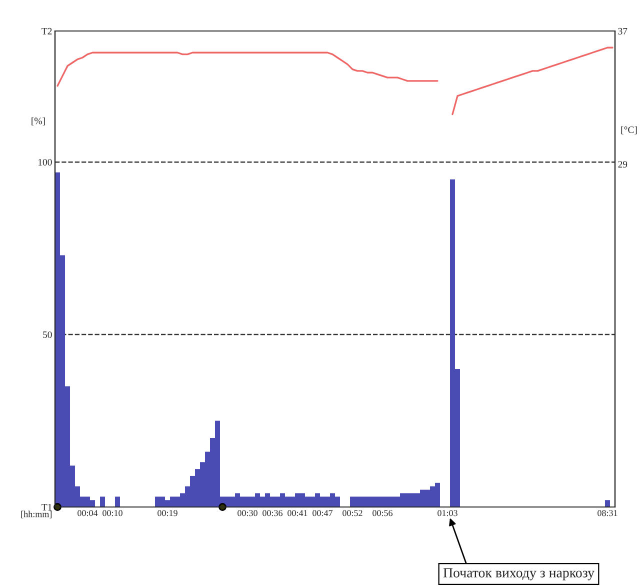 Image resolution: width=640 pixels, height=586 pixels. Describe the element at coordinates (45, 162) in the screenshot. I see `y-tick-label: 100` at that location.